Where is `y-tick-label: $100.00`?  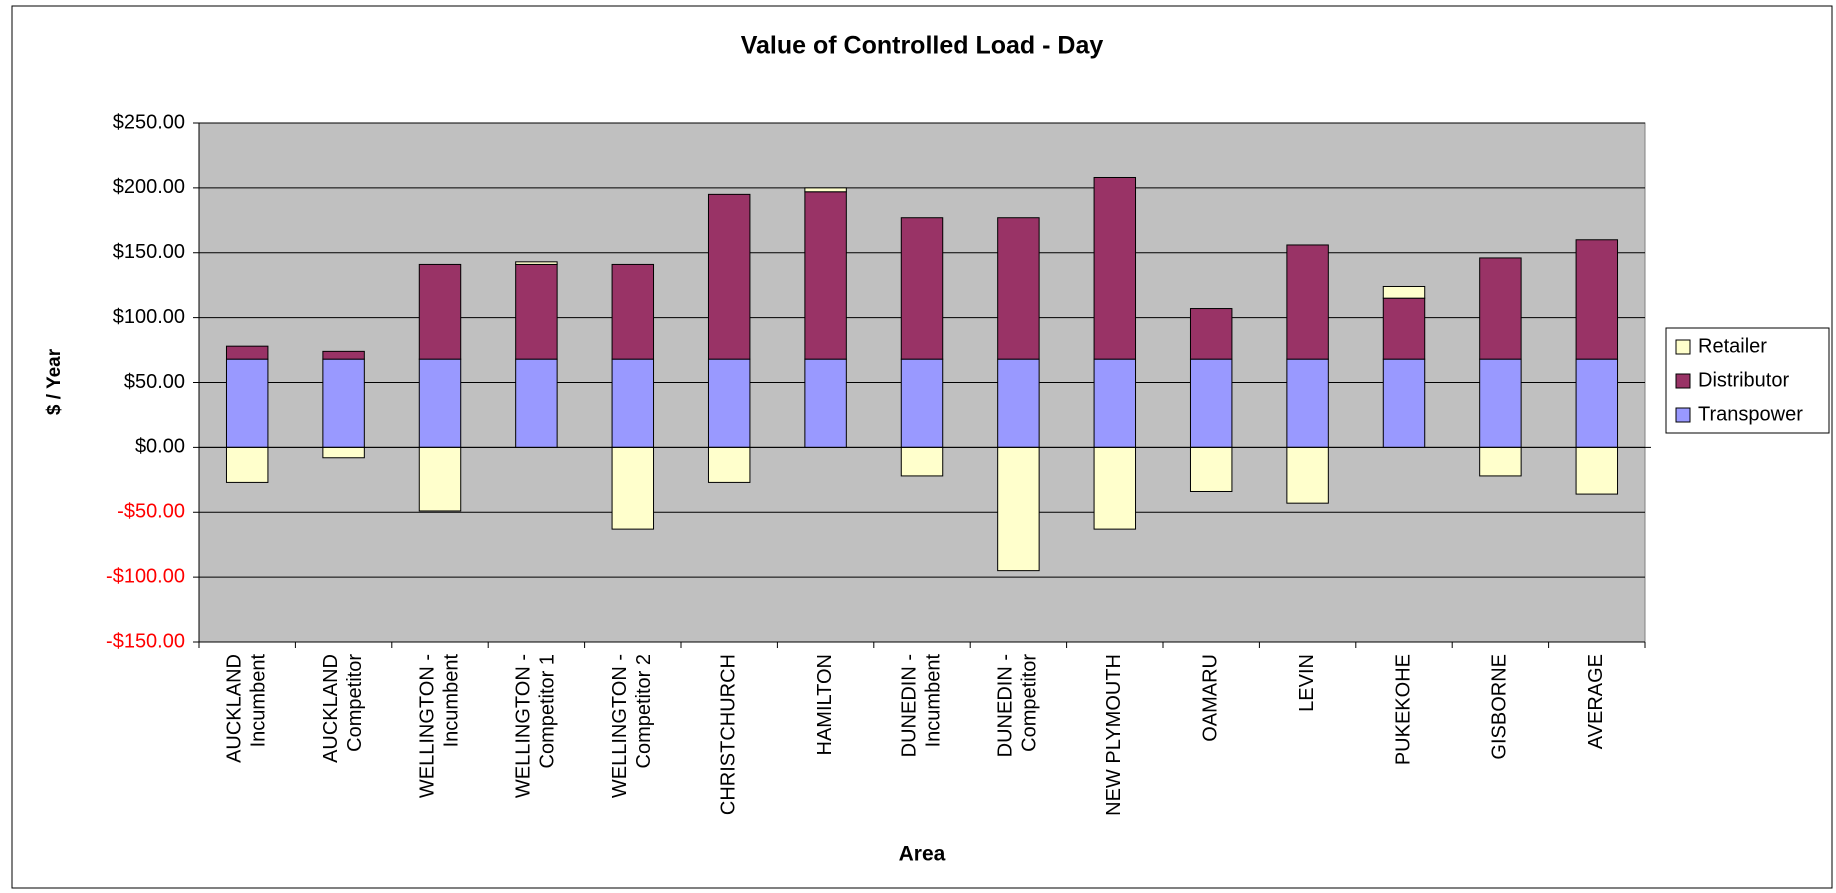
y-tick-label: $100.00 is located at coordinates (149, 317).